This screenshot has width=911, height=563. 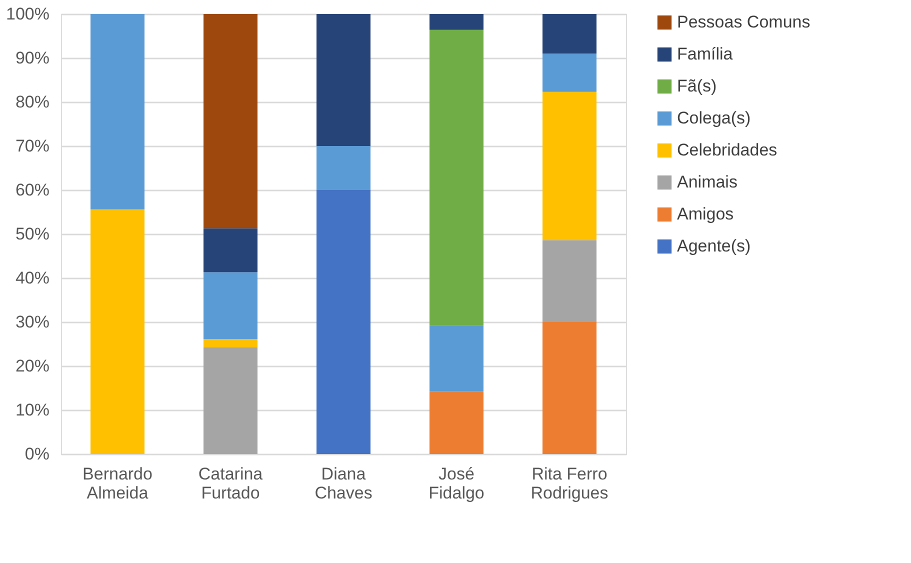 I want to click on y-tick-label: 100%, so click(x=28, y=14).